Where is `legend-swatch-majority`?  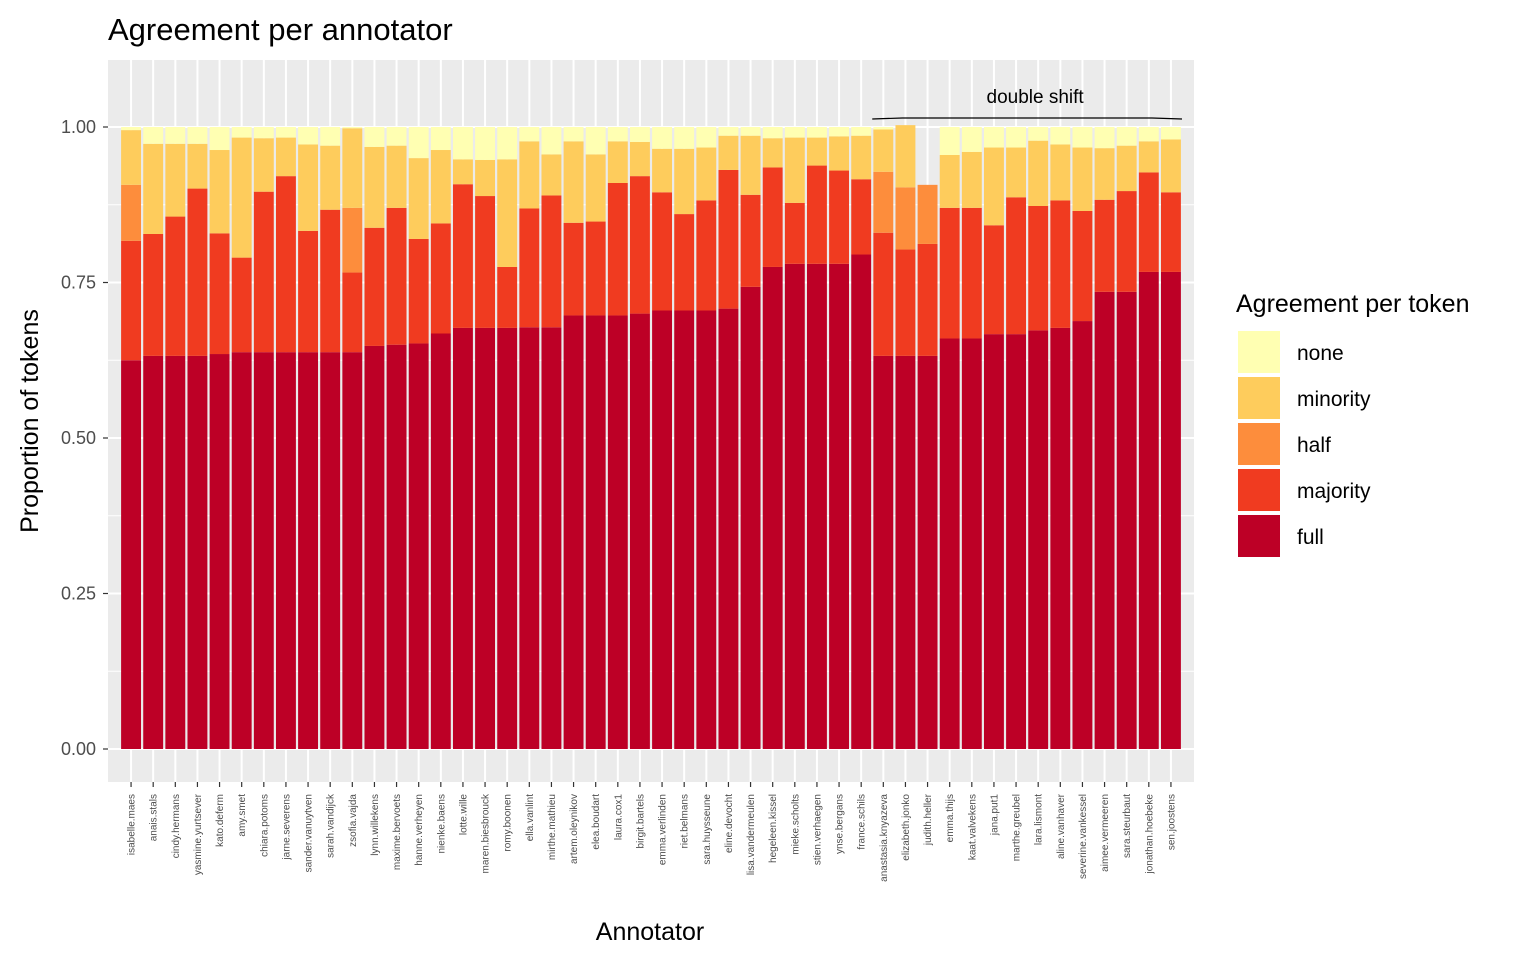 legend-swatch-majority is located at coordinates (1259, 490).